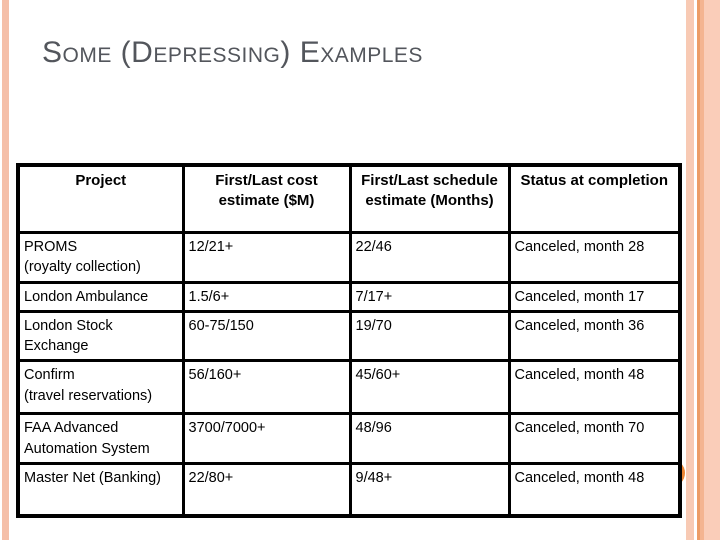 Image resolution: width=720 pixels, height=540 pixels. What do you see at coordinates (266, 489) in the screenshot?
I see `cost-cell: 22/80+` at bounding box center [266, 489].